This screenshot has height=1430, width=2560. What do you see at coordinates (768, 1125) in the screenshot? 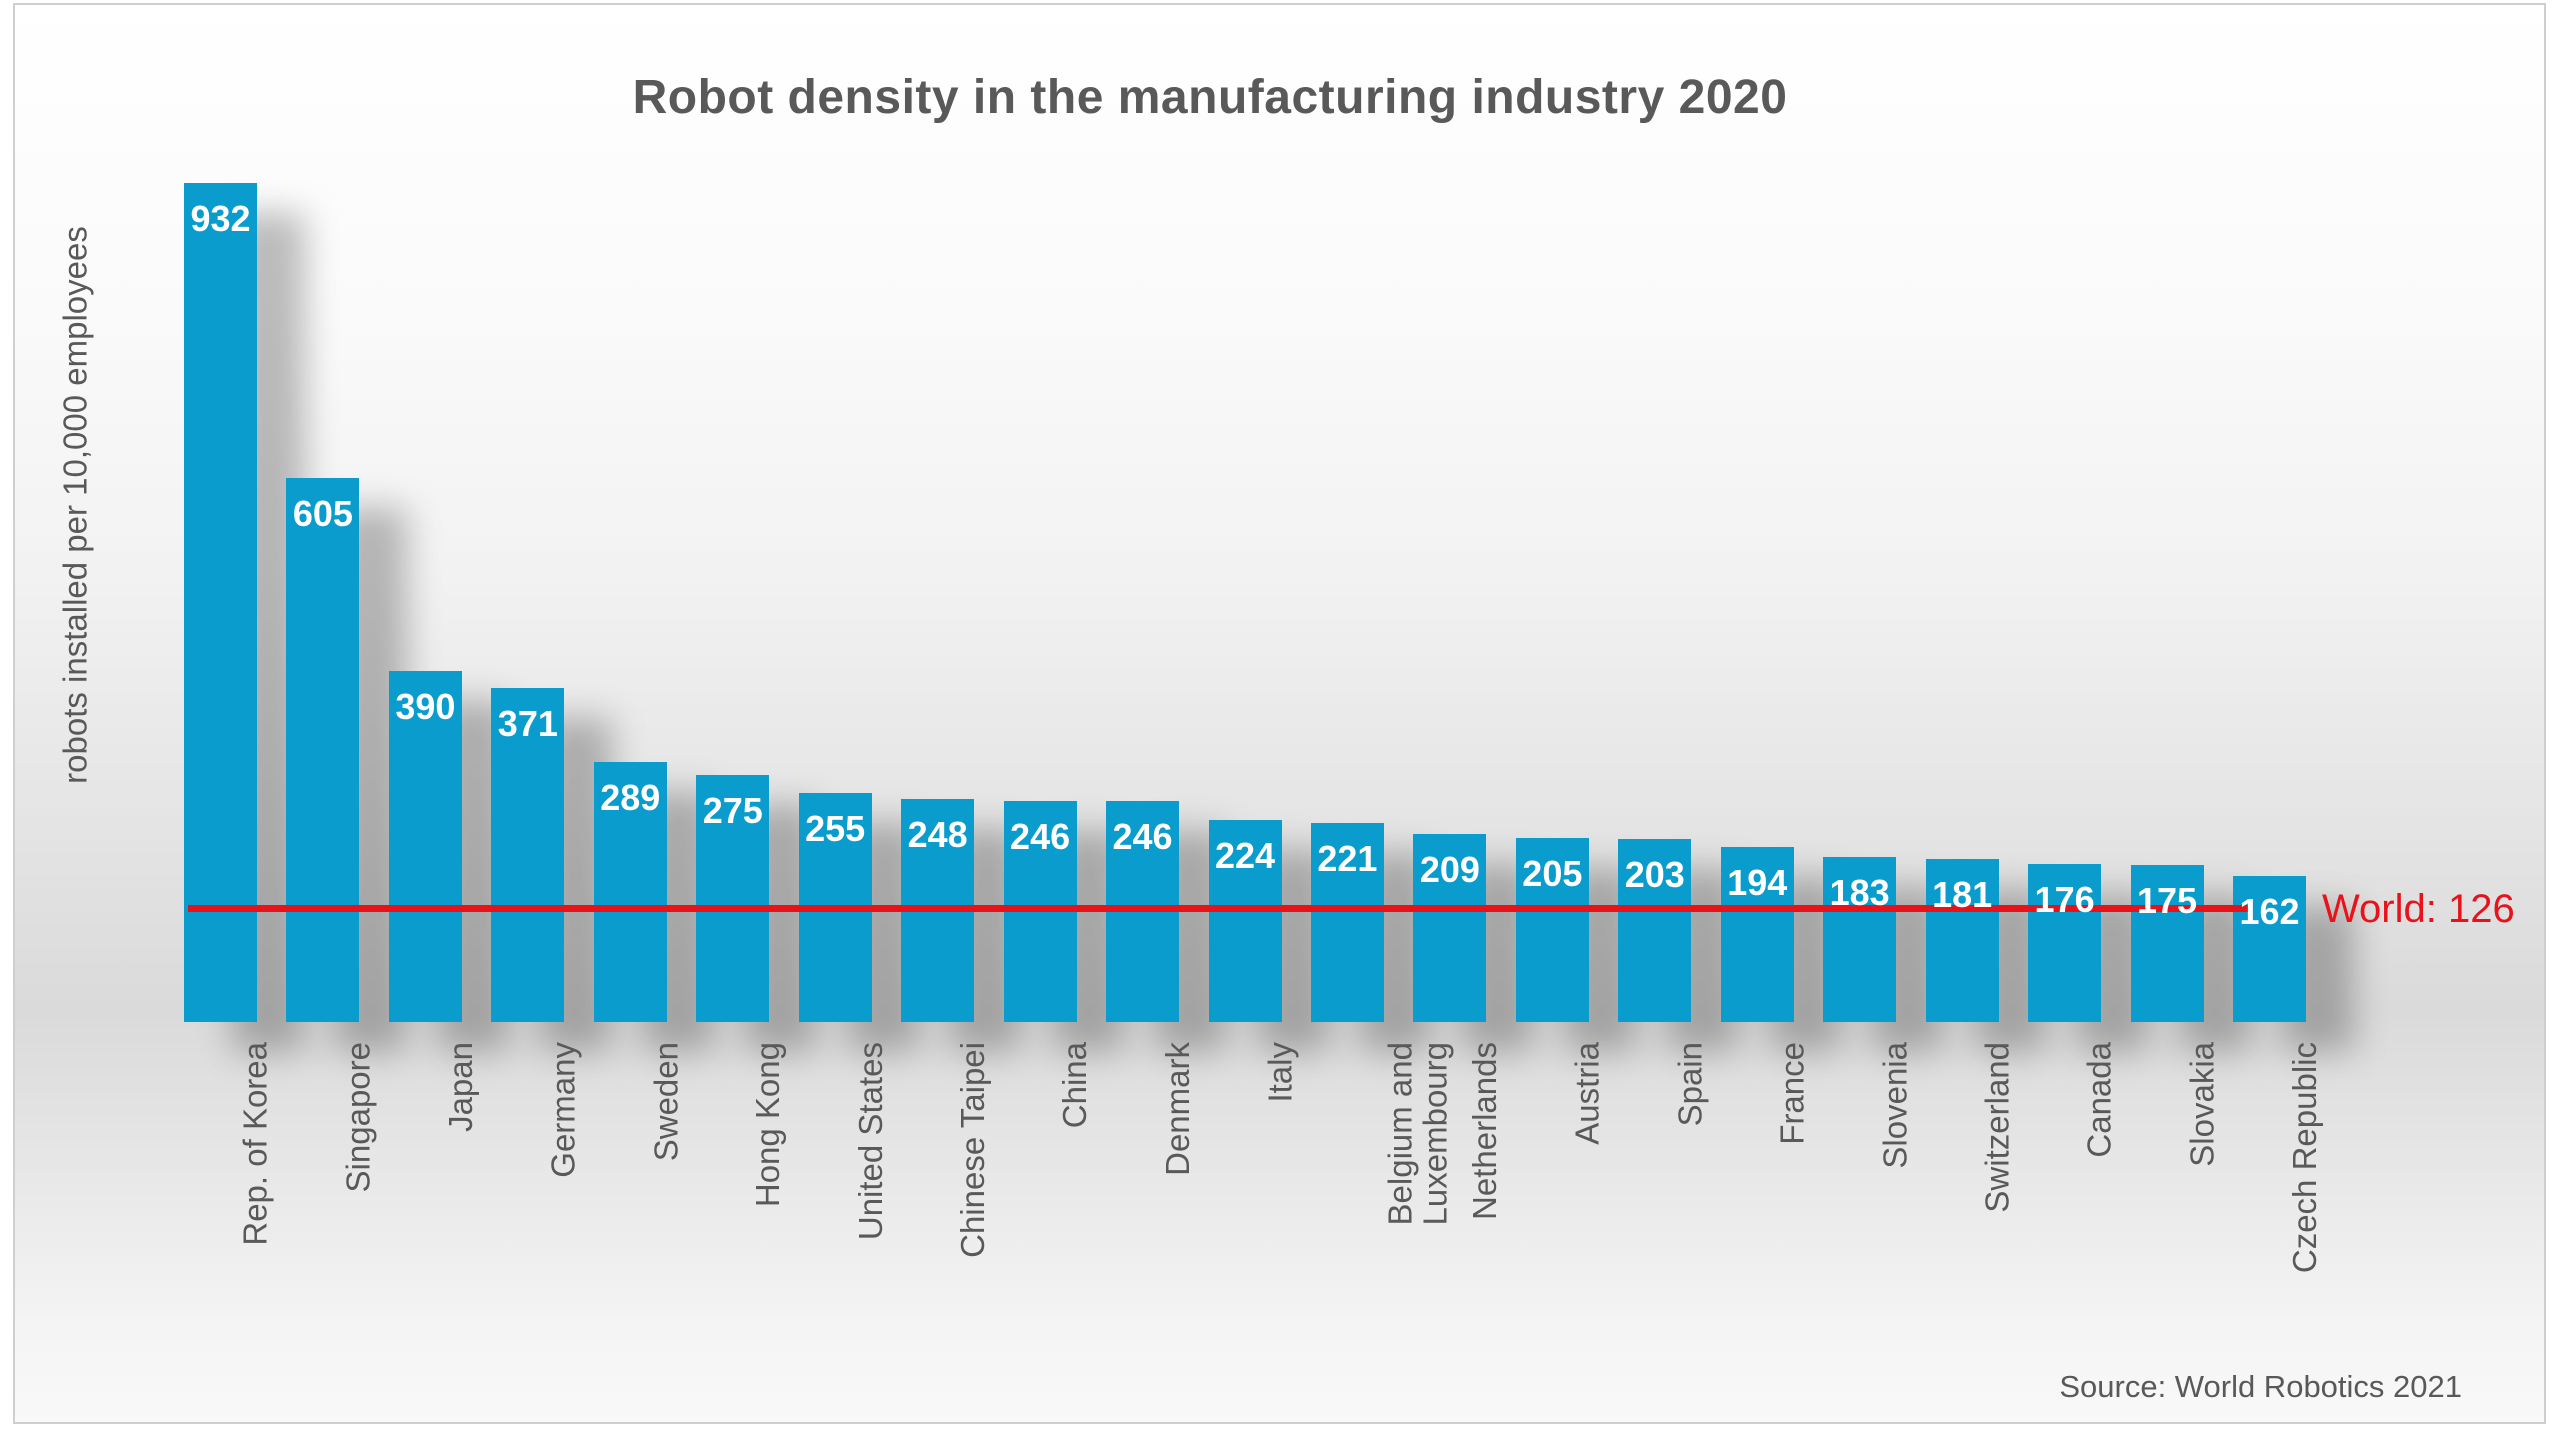
I see `category-label: Hong Kong` at bounding box center [768, 1125].